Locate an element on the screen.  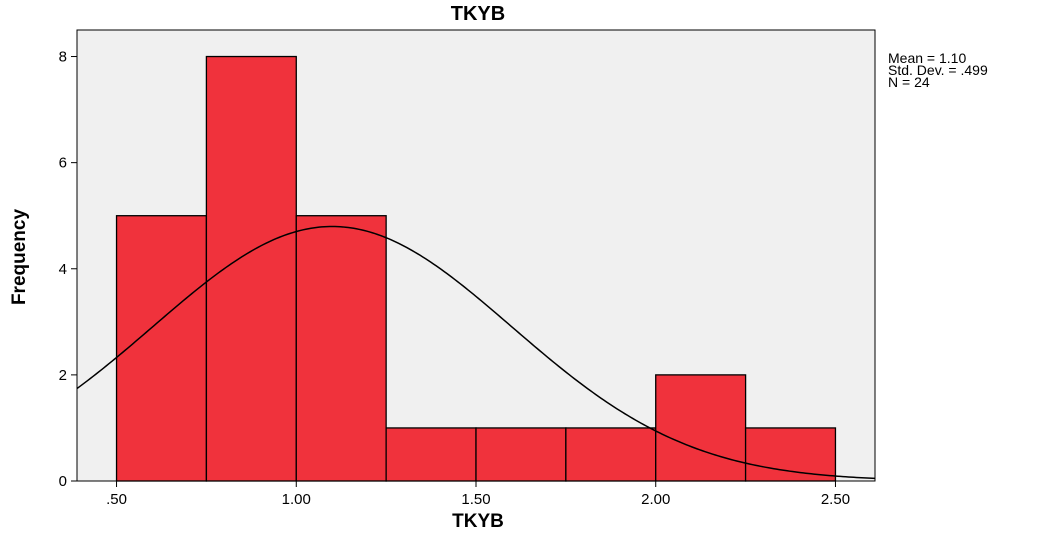
stat-mean: Mean = 1.10 is located at coordinates (927, 58).